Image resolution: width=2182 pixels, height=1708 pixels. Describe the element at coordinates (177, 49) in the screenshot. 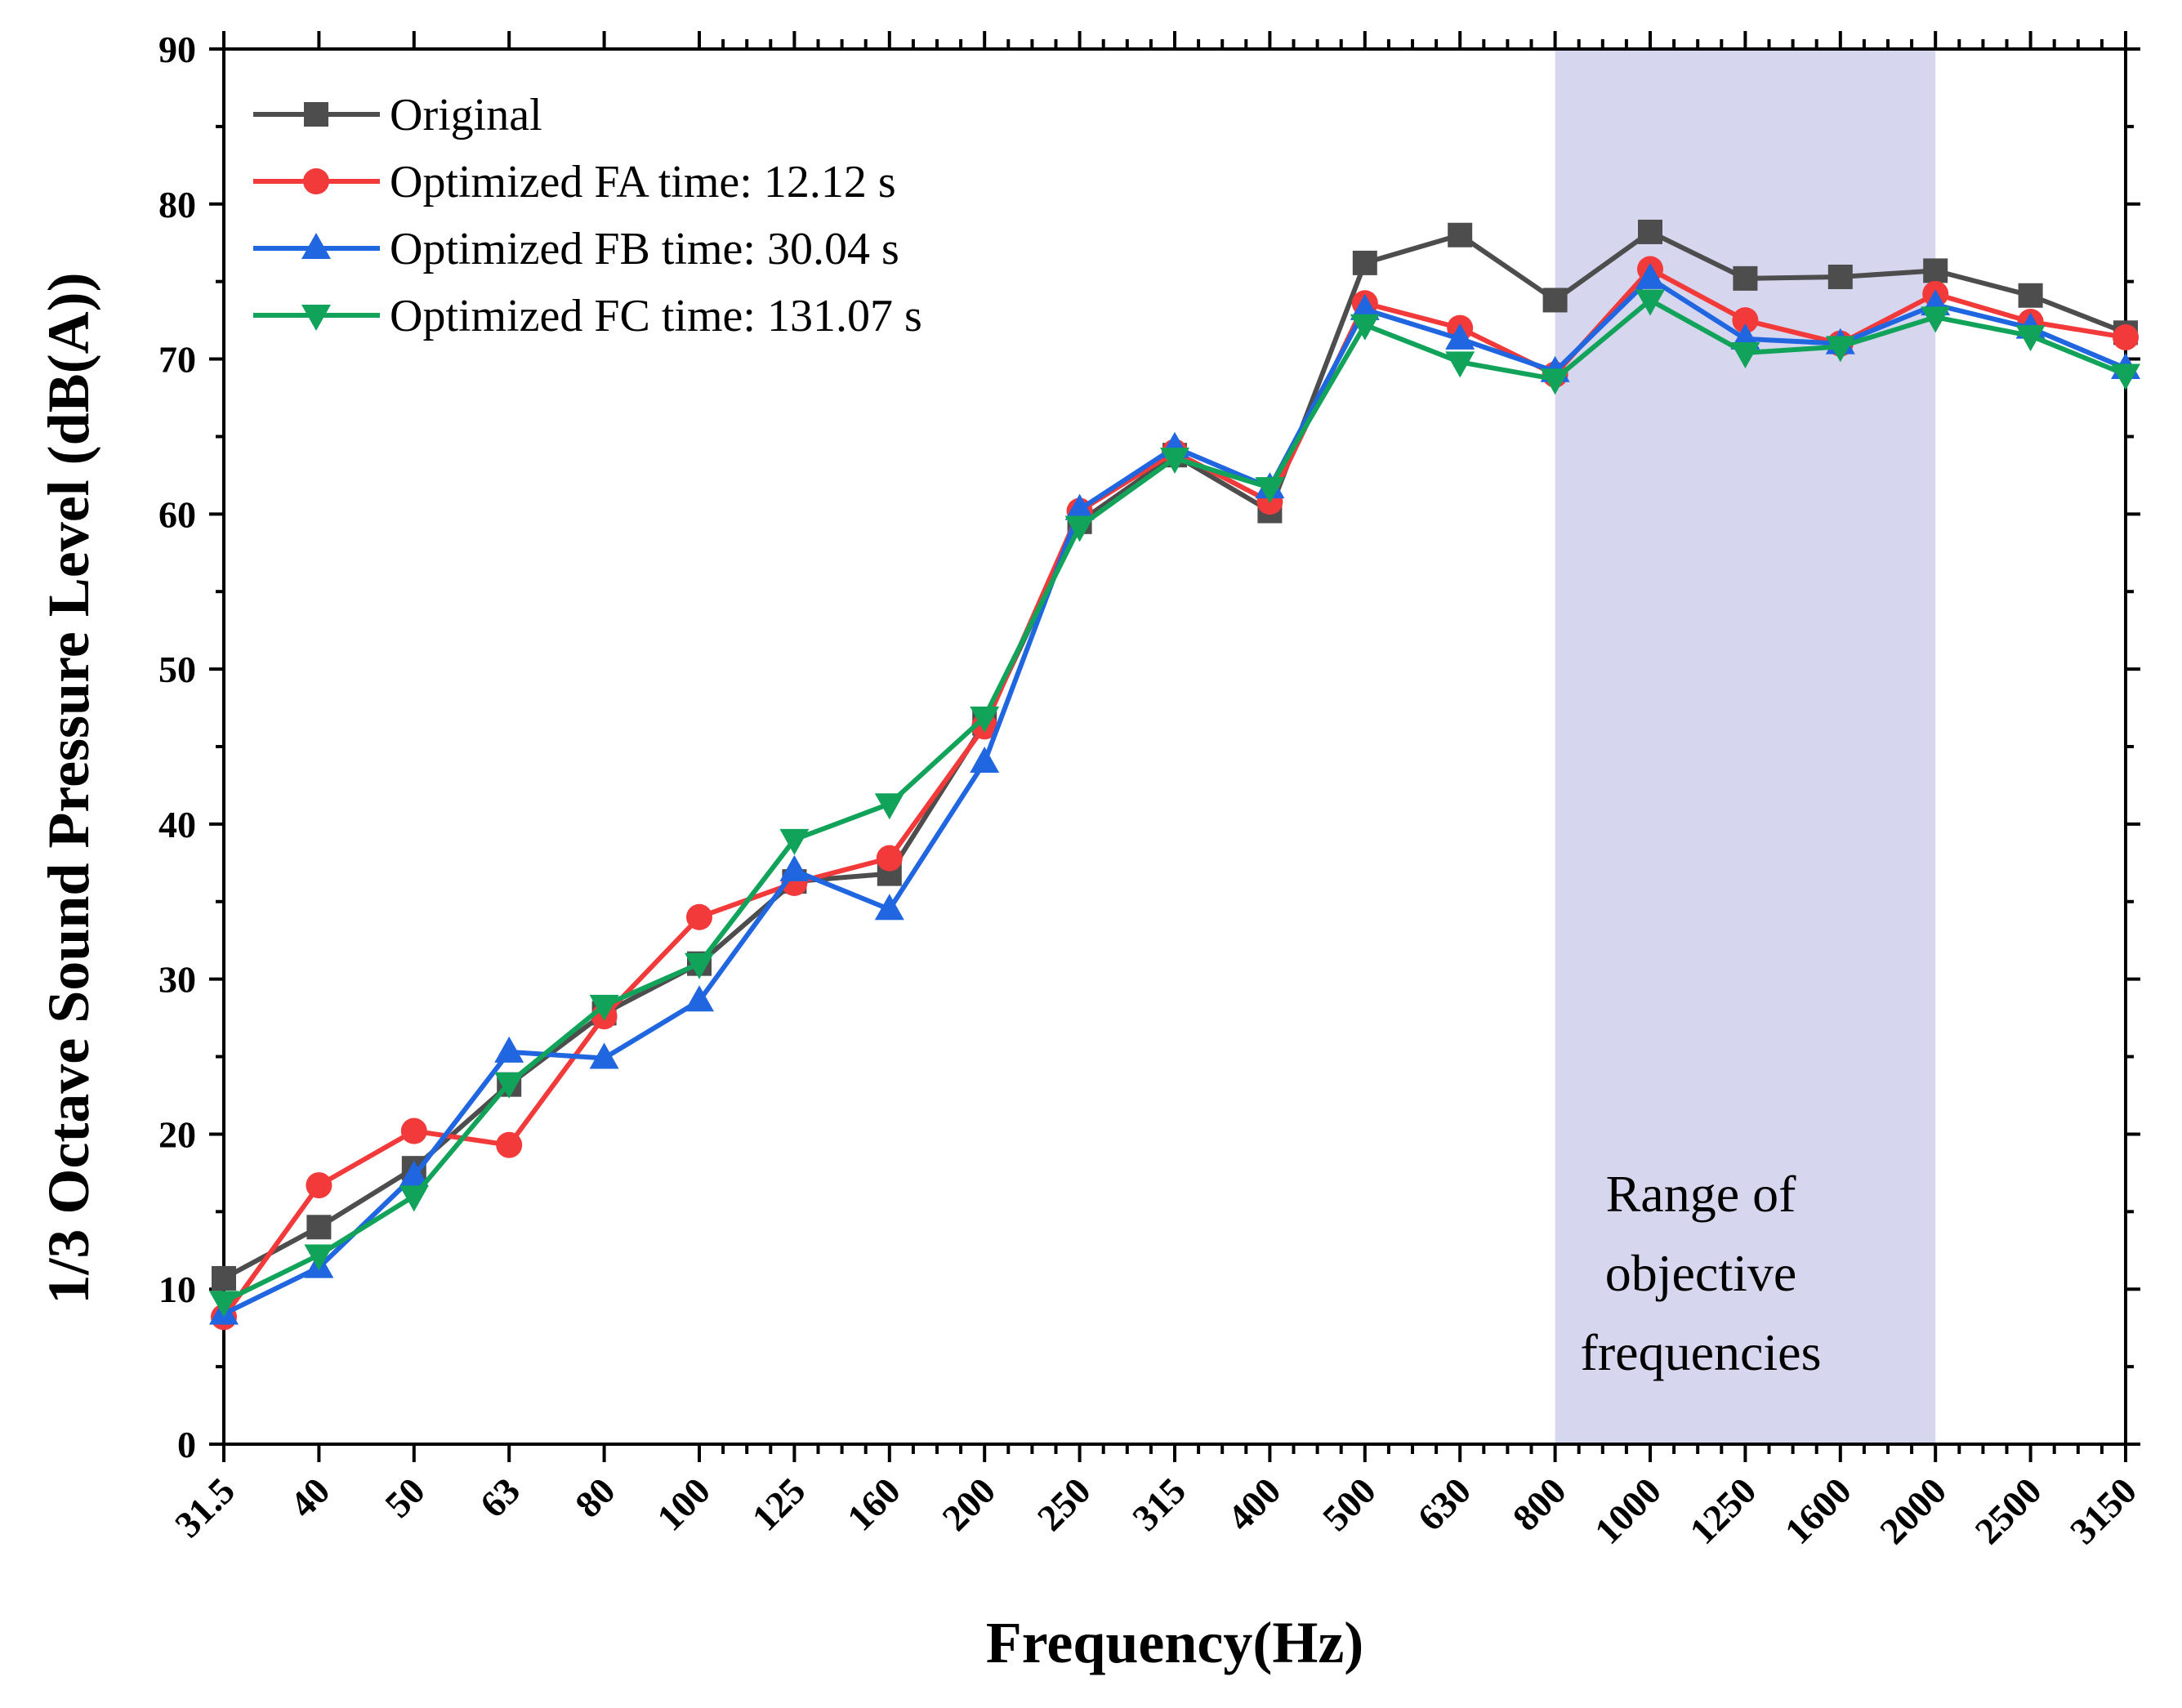

I see `y-tick-label: 90` at that location.